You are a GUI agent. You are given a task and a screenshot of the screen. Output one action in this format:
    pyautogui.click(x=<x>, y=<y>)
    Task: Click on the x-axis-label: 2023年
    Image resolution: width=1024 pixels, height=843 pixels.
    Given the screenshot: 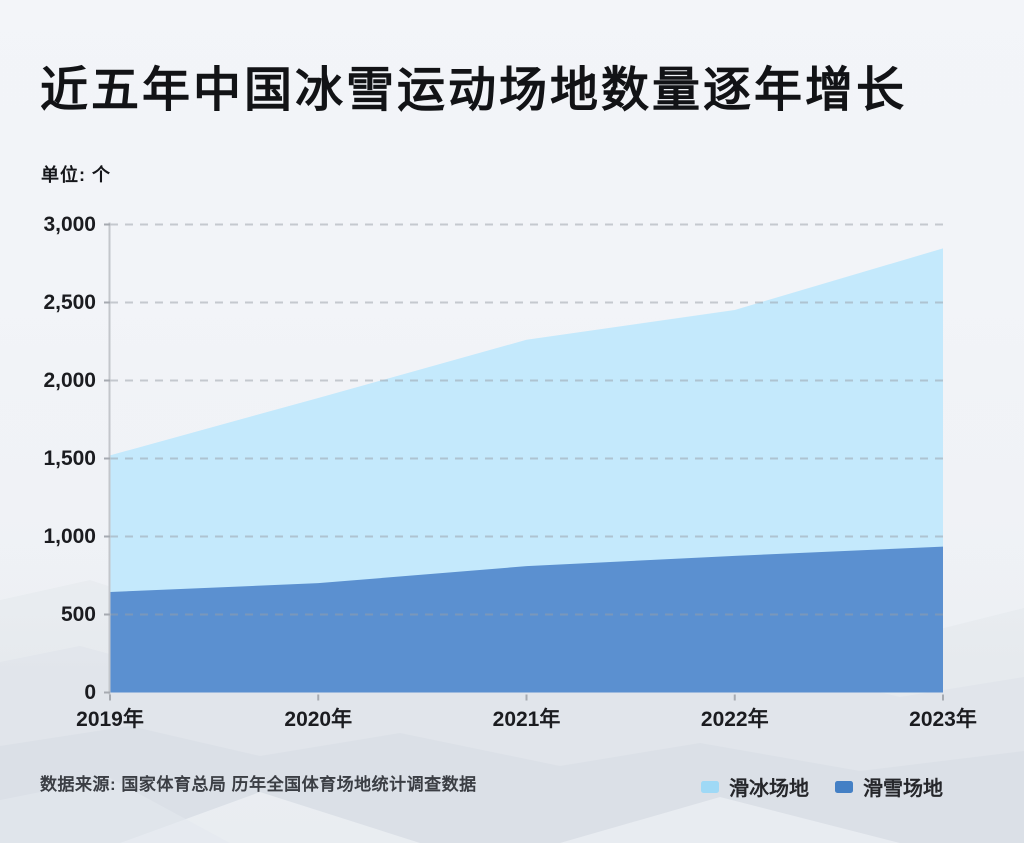 What is the action you would take?
    pyautogui.click(x=943, y=719)
    